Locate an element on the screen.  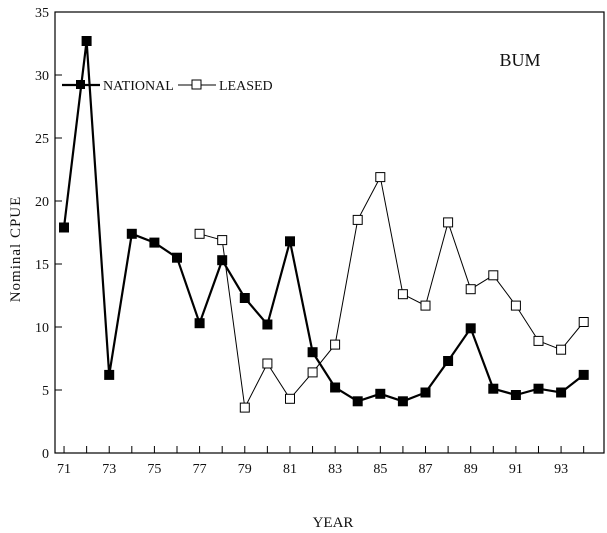
x-tick-label: 77 is located at coordinates (200, 469).